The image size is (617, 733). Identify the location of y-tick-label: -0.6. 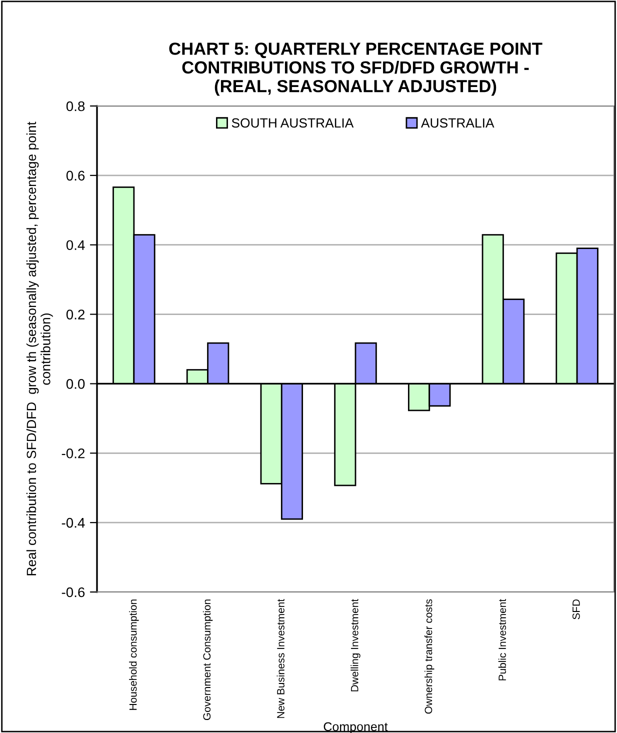
(73, 592).